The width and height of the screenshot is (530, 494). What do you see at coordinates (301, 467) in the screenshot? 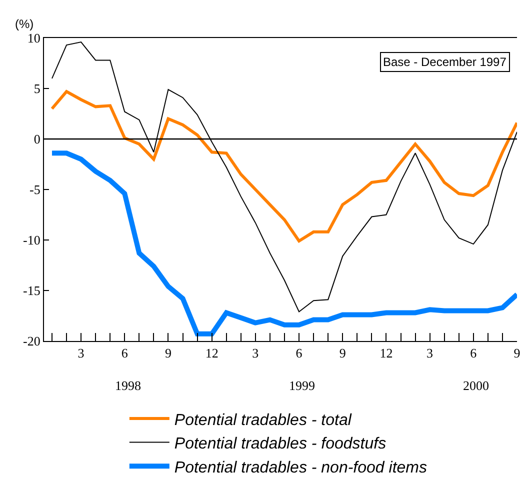
I see `legend-label: Potential tradables - non-food items` at bounding box center [301, 467].